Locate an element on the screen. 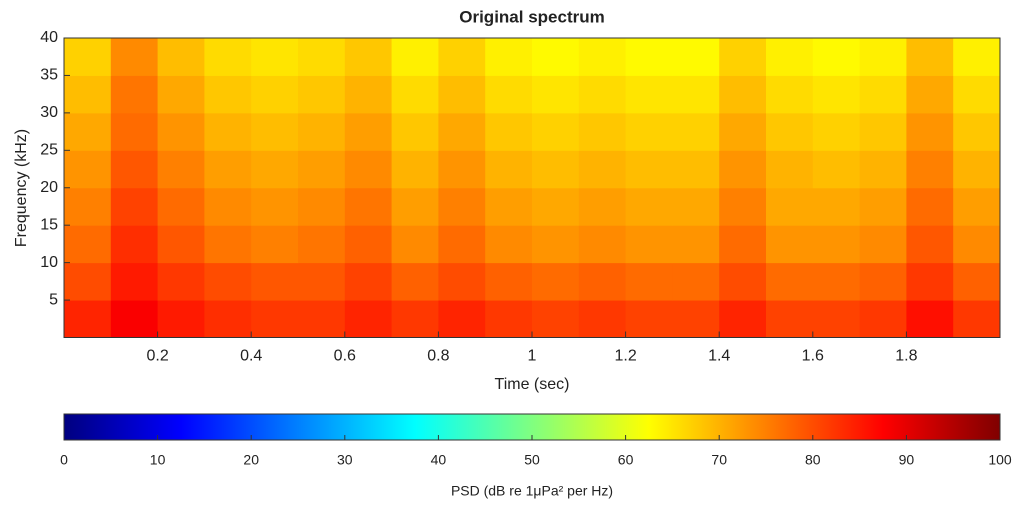 Image resolution: width=1017 pixels, height=506 pixels. y-tick-label: 25 is located at coordinates (49, 150).